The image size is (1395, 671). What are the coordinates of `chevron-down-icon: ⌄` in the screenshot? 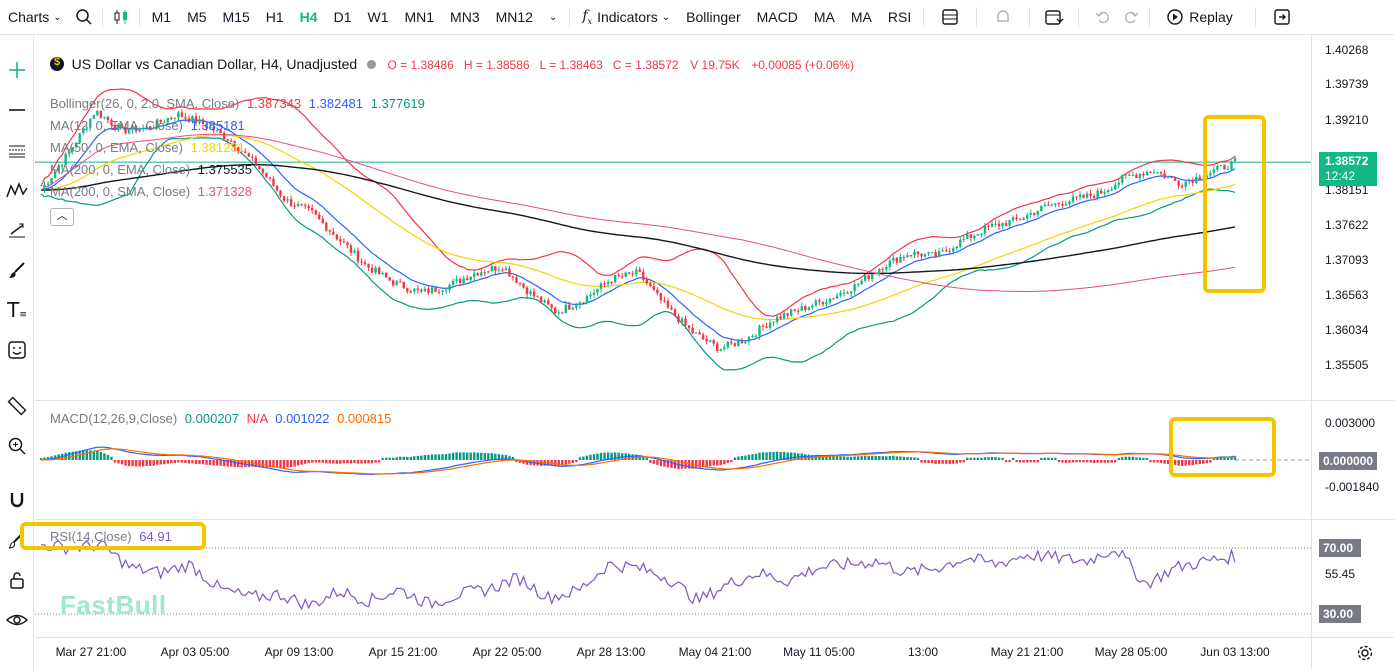 It's located at (553, 17).